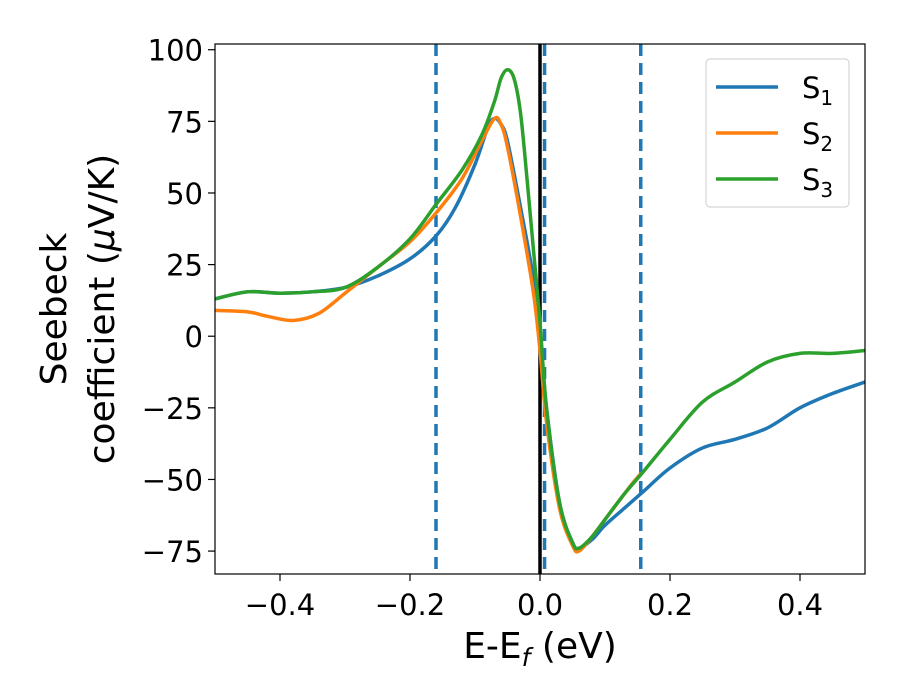 This screenshot has height=700, width=900. I want to click on y-tick-label: −50, so click(172, 480).